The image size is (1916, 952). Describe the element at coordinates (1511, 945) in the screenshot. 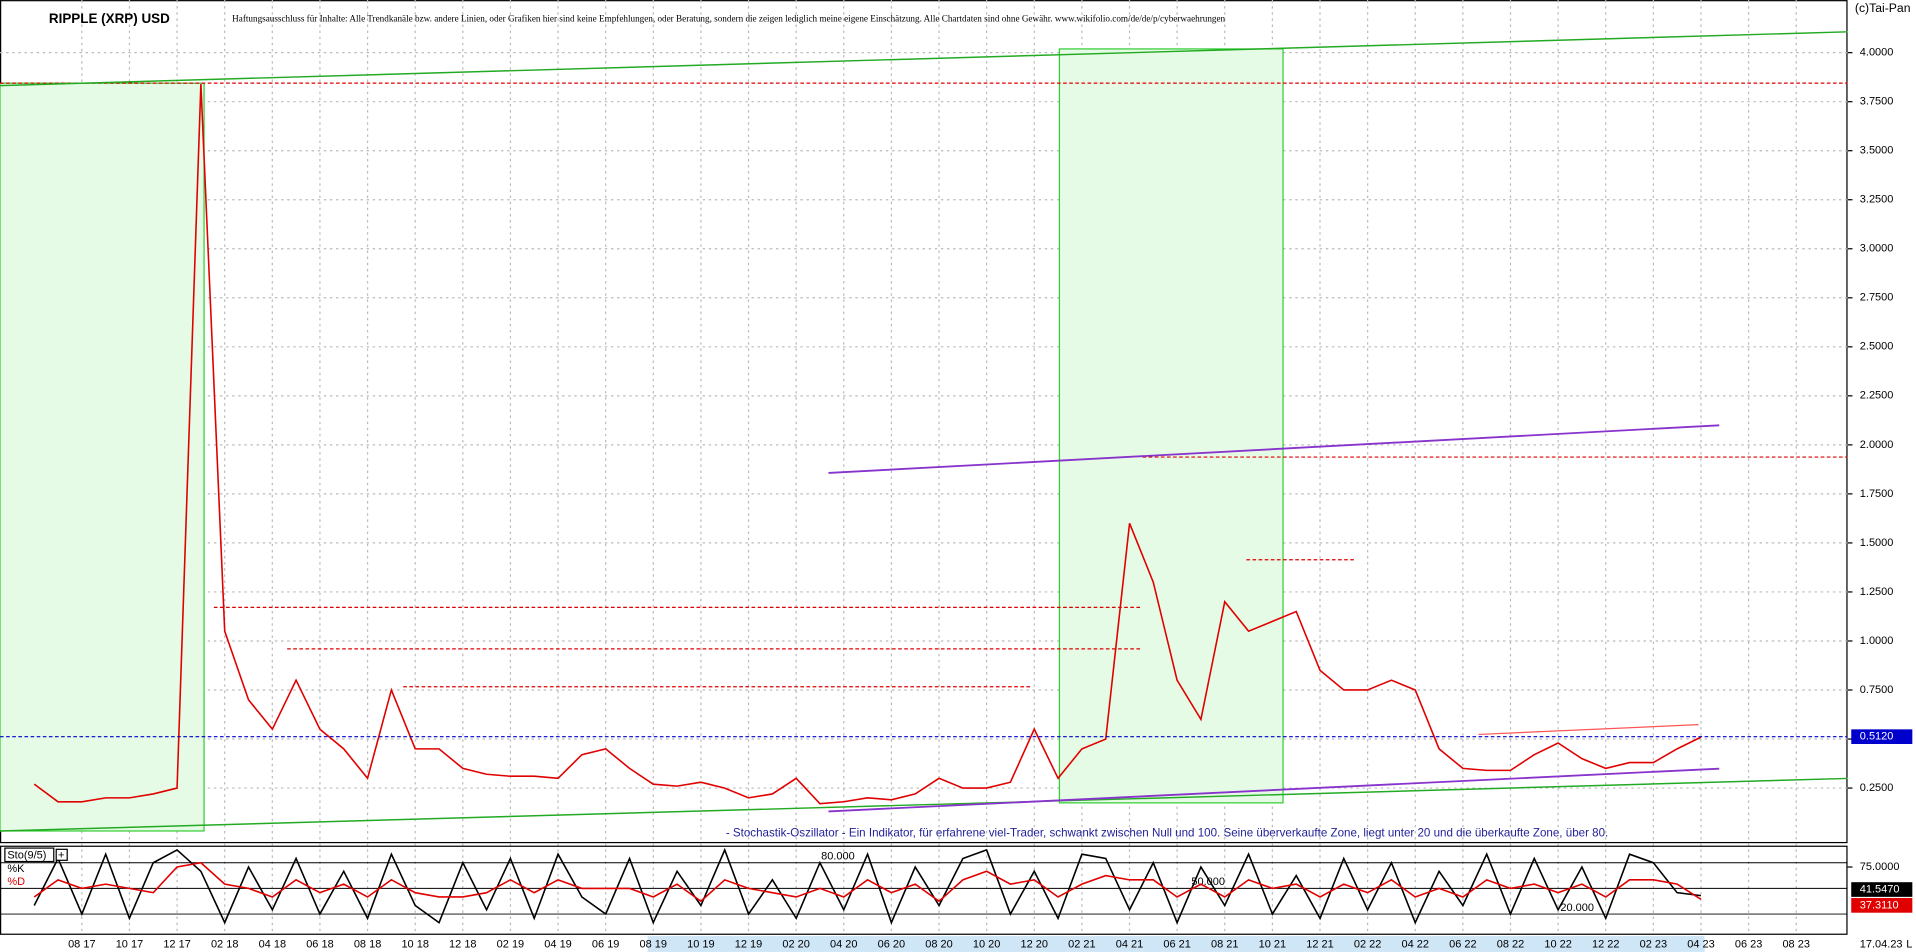

I see `x-tick-label: 08 22` at that location.